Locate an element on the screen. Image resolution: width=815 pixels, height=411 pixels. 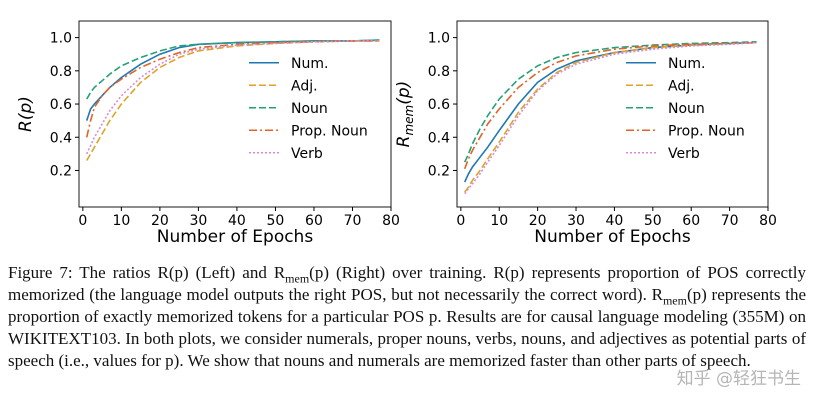
y-label-subscript: mem is located at coordinates (409, 120).